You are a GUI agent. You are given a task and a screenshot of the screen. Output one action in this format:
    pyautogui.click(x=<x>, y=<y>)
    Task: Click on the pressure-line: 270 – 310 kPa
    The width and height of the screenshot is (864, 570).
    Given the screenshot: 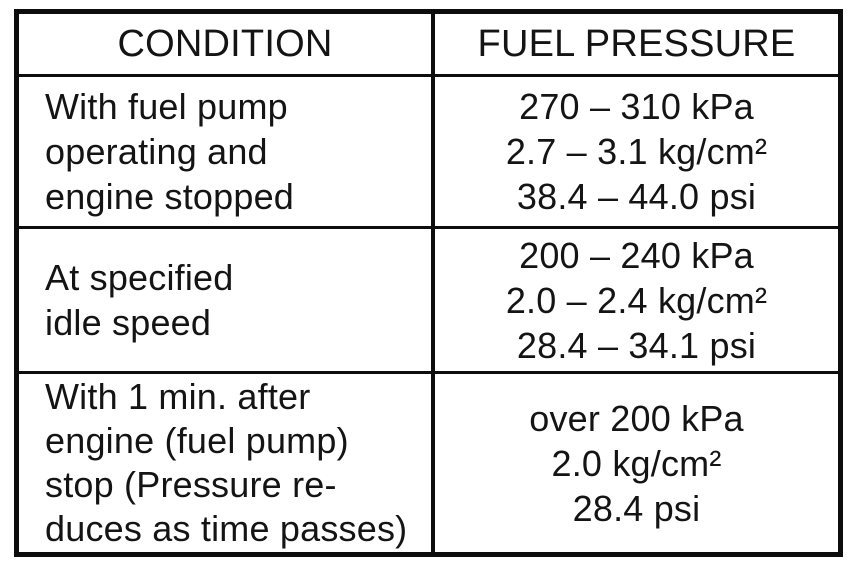 What is the action you would take?
    pyautogui.click(x=636, y=106)
    